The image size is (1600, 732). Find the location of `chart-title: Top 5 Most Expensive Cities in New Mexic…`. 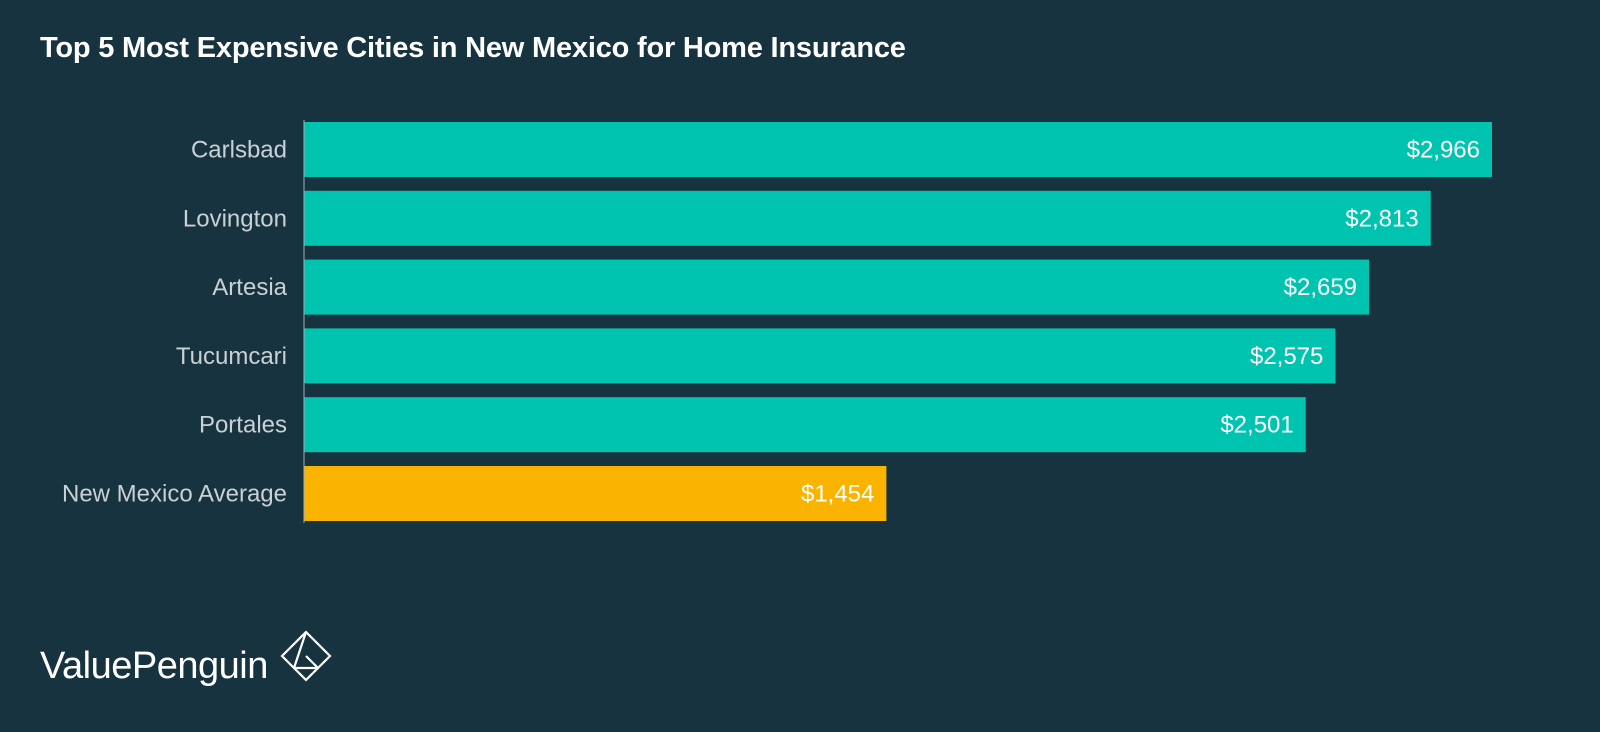

chart-title: Top 5 Most Expensive Cities in New Mexic… is located at coordinates (473, 48).